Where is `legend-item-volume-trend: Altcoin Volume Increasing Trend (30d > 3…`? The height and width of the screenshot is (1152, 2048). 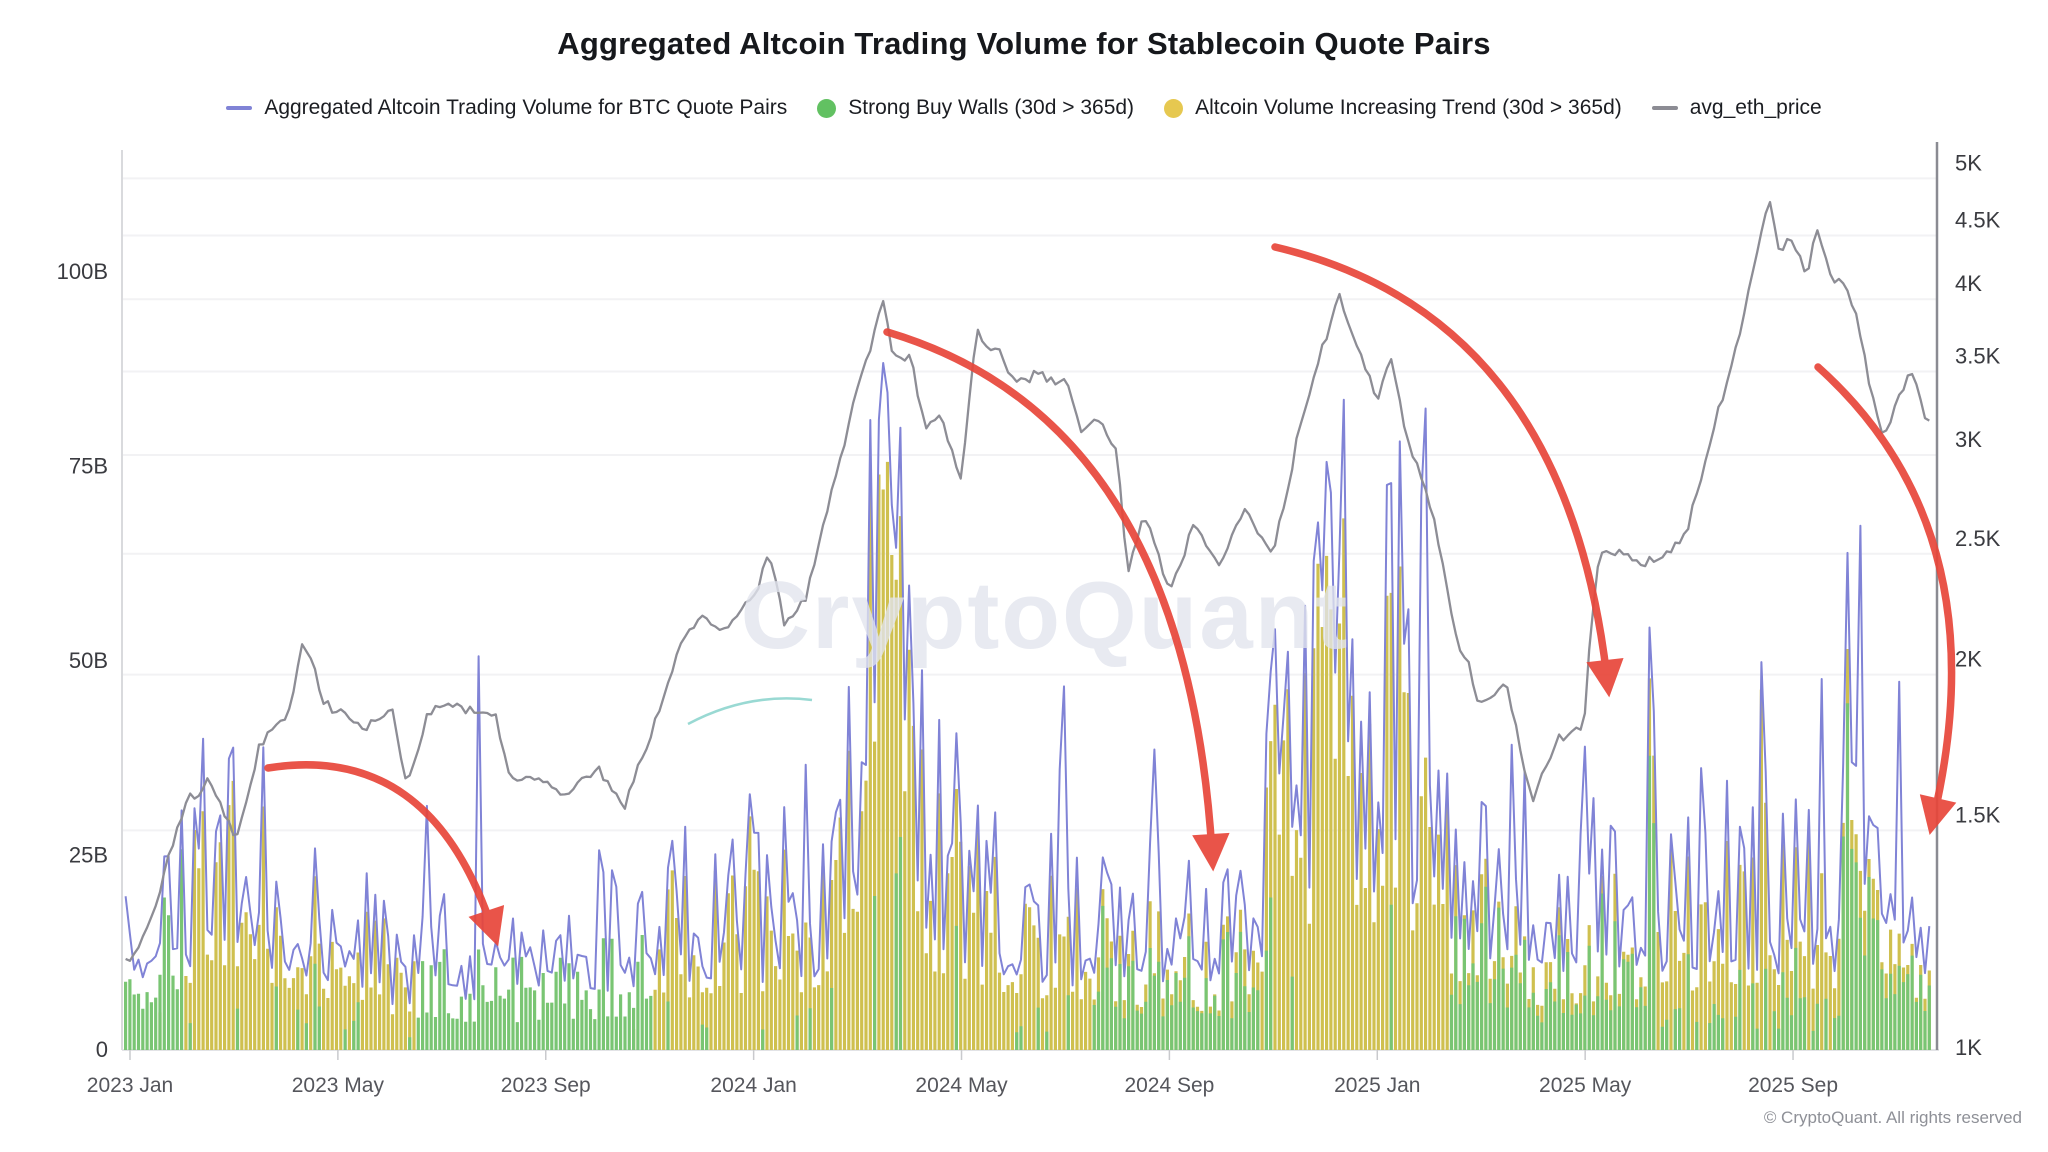 legend-item-volume-trend: Altcoin Volume Increasing Trend (30d > 3… is located at coordinates (1393, 108).